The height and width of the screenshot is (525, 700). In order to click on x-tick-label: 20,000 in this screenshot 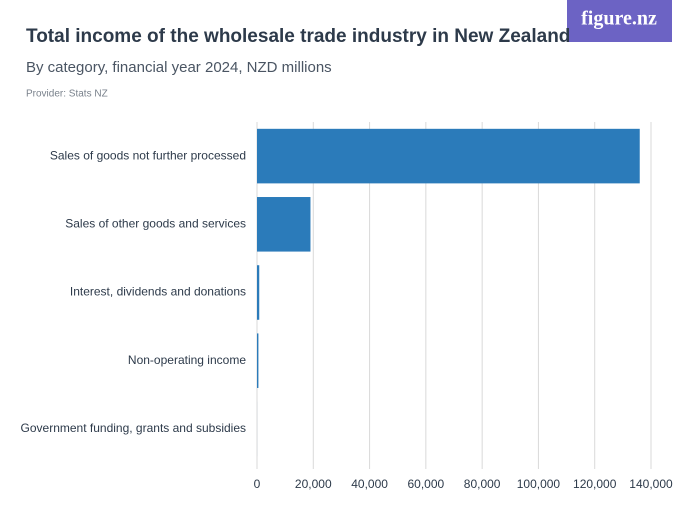, I will do `click(313, 484)`.